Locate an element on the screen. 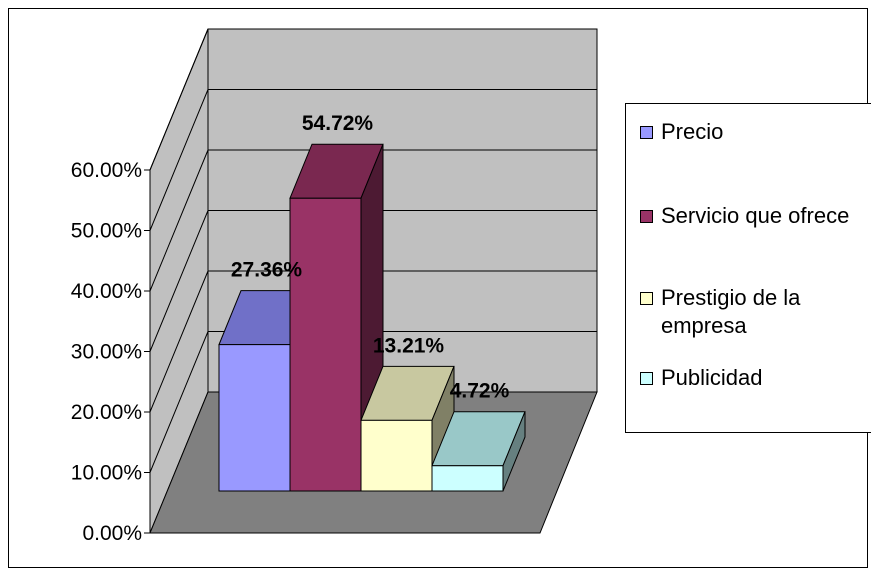 The width and height of the screenshot is (871, 568). legend-label-servicio: Servicio que ofrece is located at coordinates (755, 215).